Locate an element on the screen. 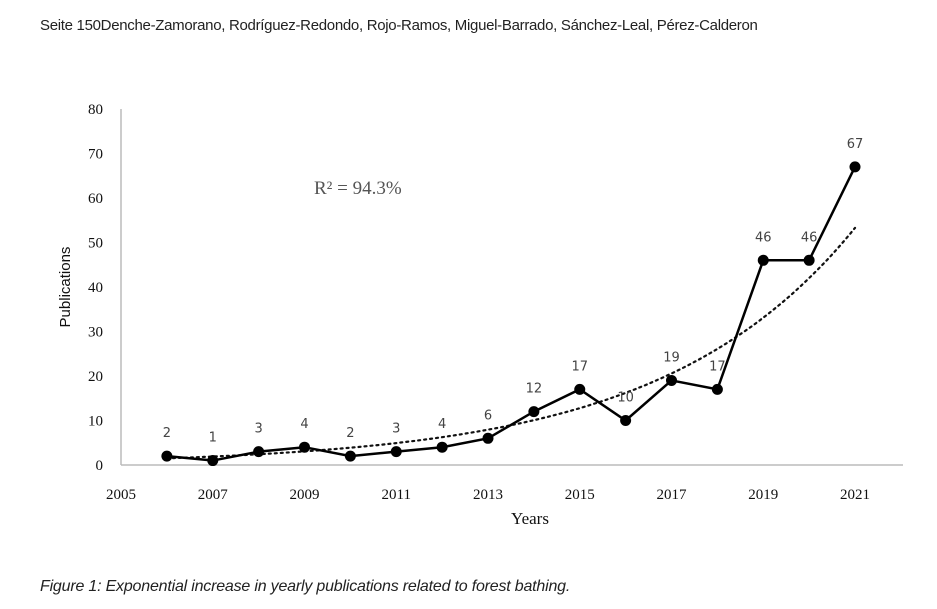  x-tick-label: 2005 is located at coordinates (121, 495).